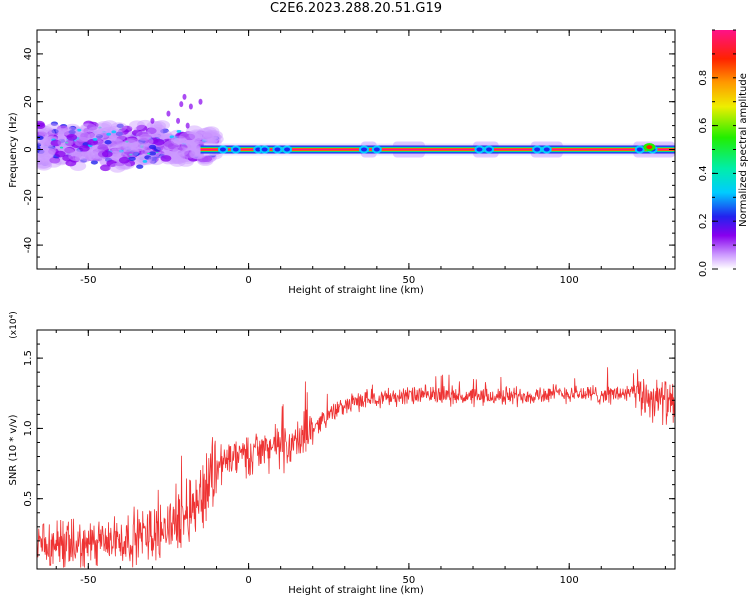  What do you see at coordinates (356, 133) in the screenshot?
I see `spectrogram-heatmap` at bounding box center [356, 133].